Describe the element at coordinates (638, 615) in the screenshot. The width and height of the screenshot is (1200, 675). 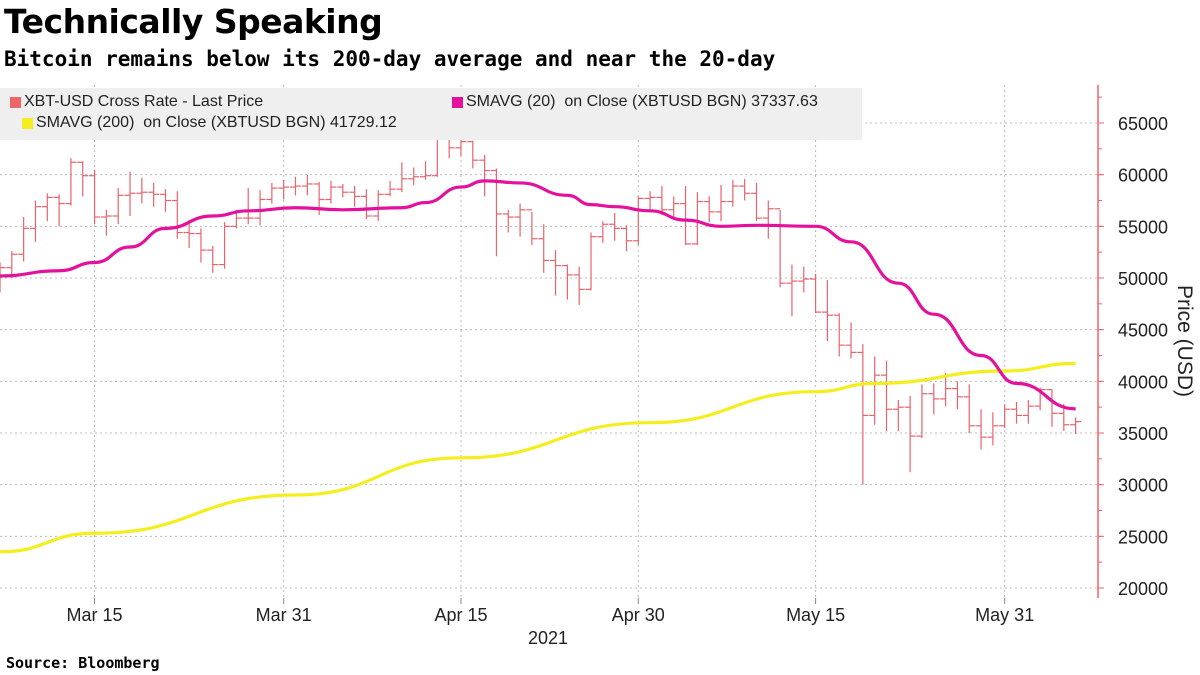
I see `x-tick-label: Apr 30` at that location.